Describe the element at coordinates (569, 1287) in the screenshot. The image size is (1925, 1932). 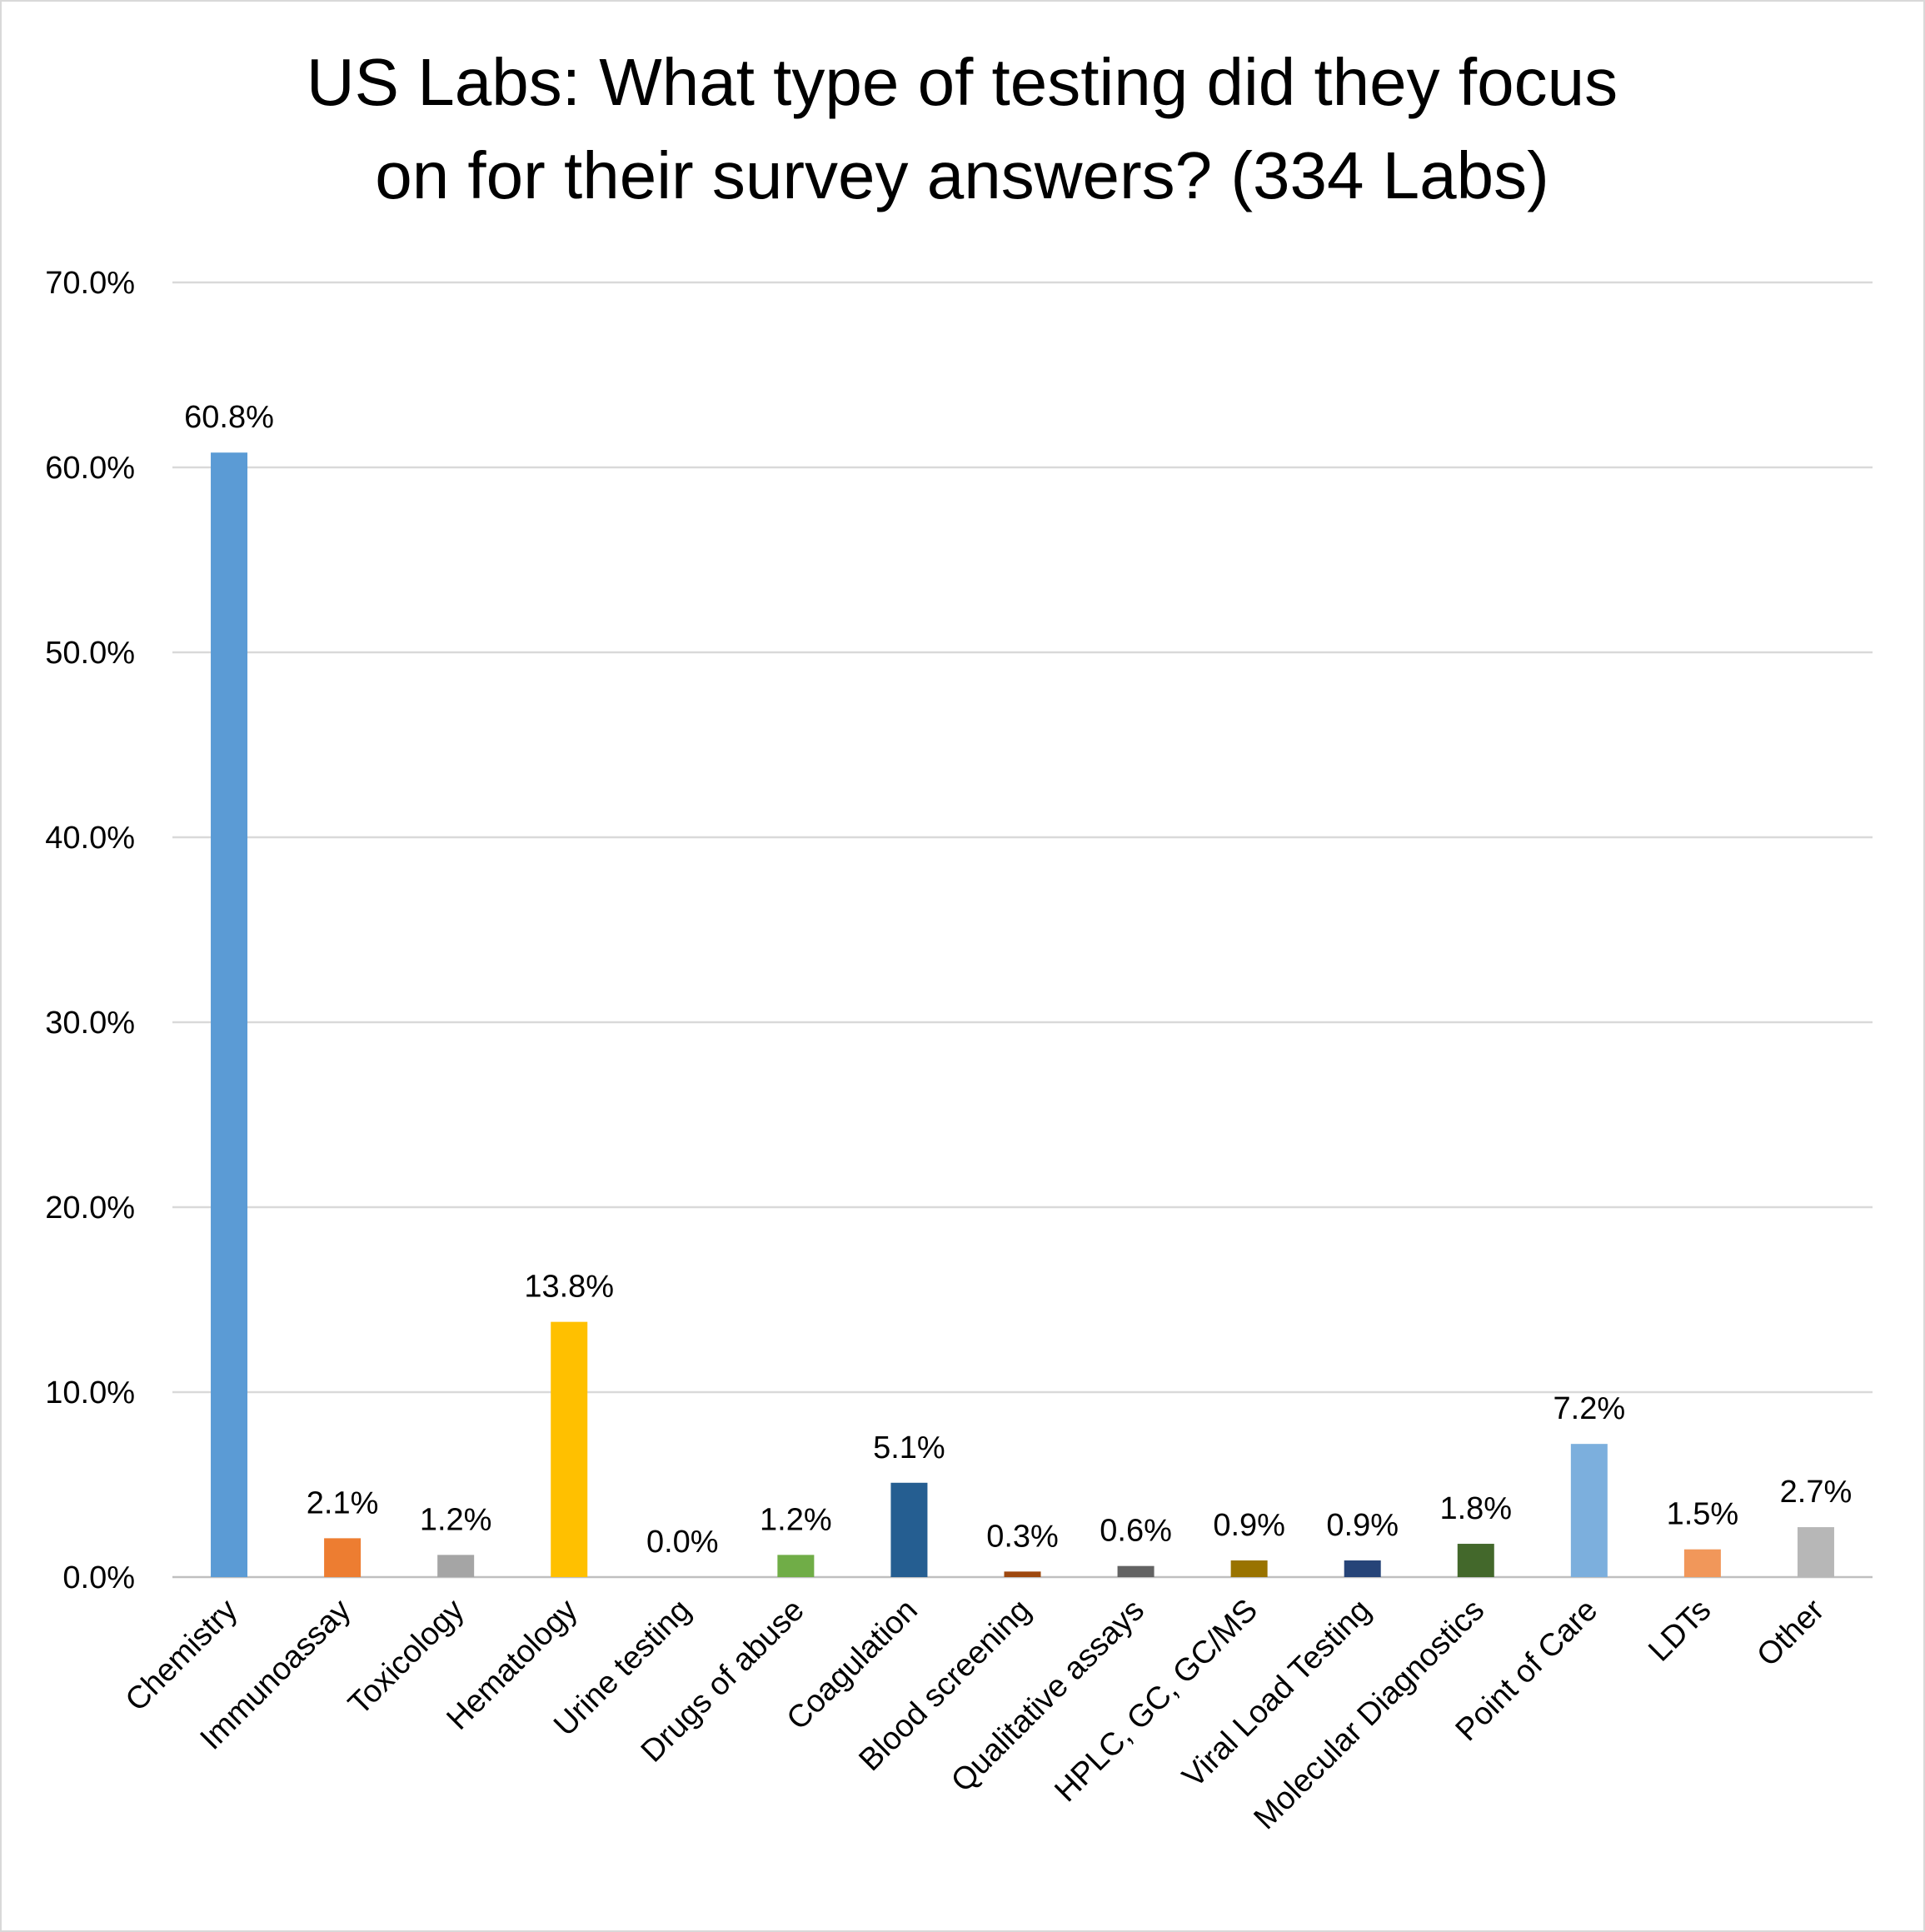
I see `data-label: 13.8%` at that location.